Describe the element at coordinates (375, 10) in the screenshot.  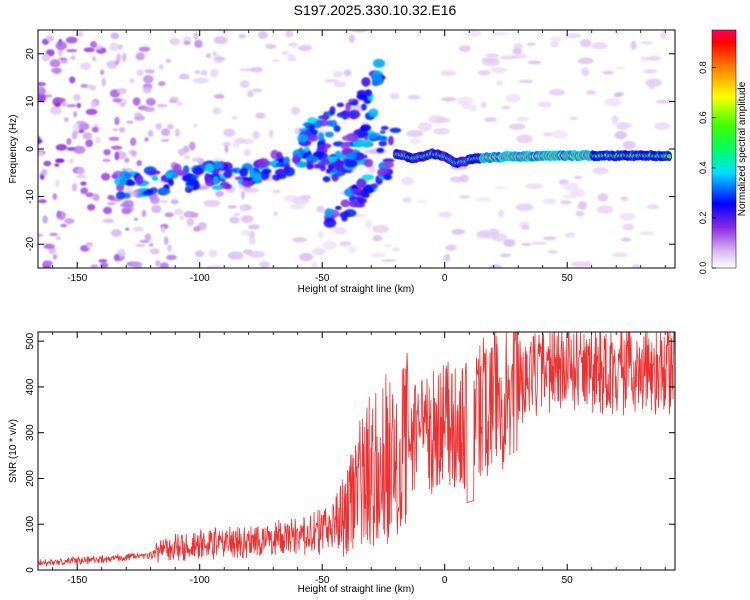
I see `figure-title: S197.2025.330.10.32.E16` at that location.